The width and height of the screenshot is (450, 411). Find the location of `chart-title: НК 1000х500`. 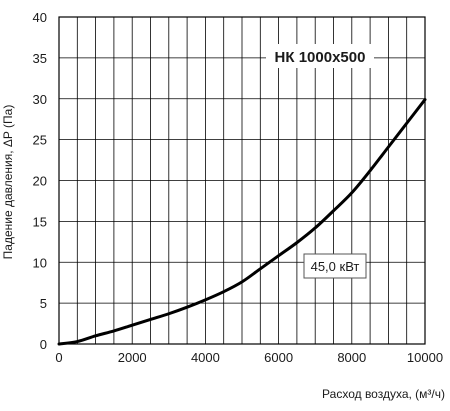

chart-title: НК 1000х500 is located at coordinates (320, 57).